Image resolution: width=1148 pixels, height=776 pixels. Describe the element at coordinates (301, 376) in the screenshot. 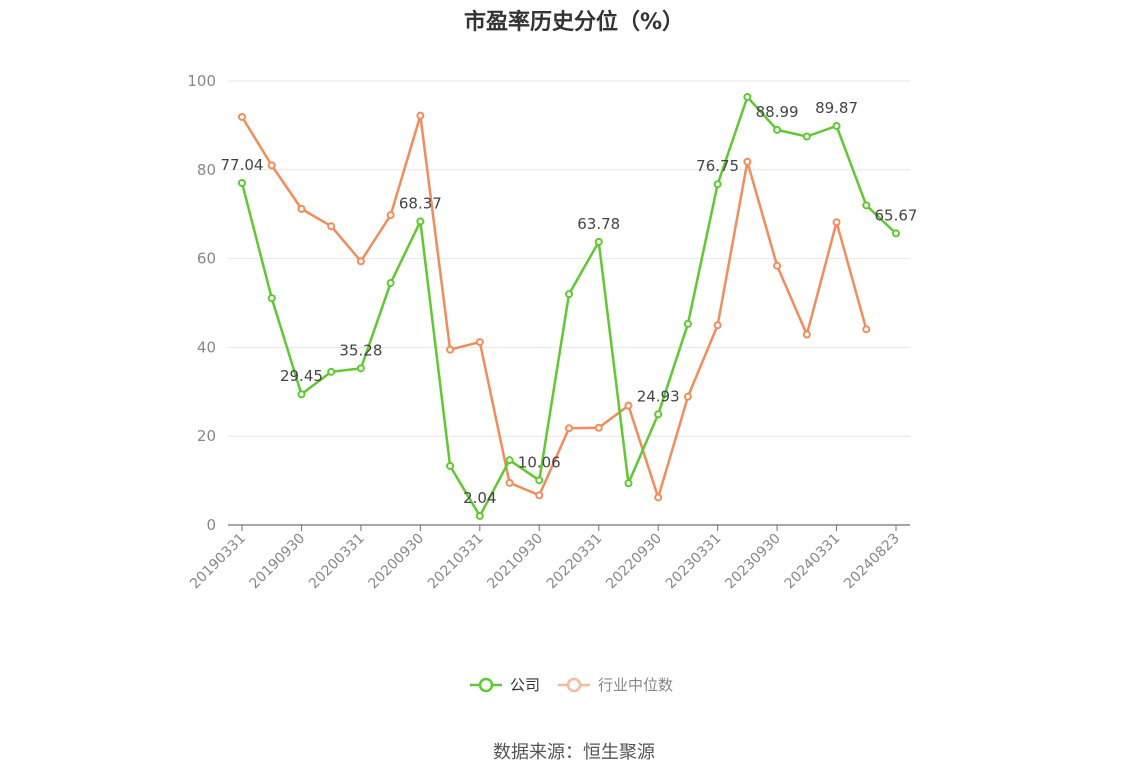

I see `data-label: 29.45` at that location.